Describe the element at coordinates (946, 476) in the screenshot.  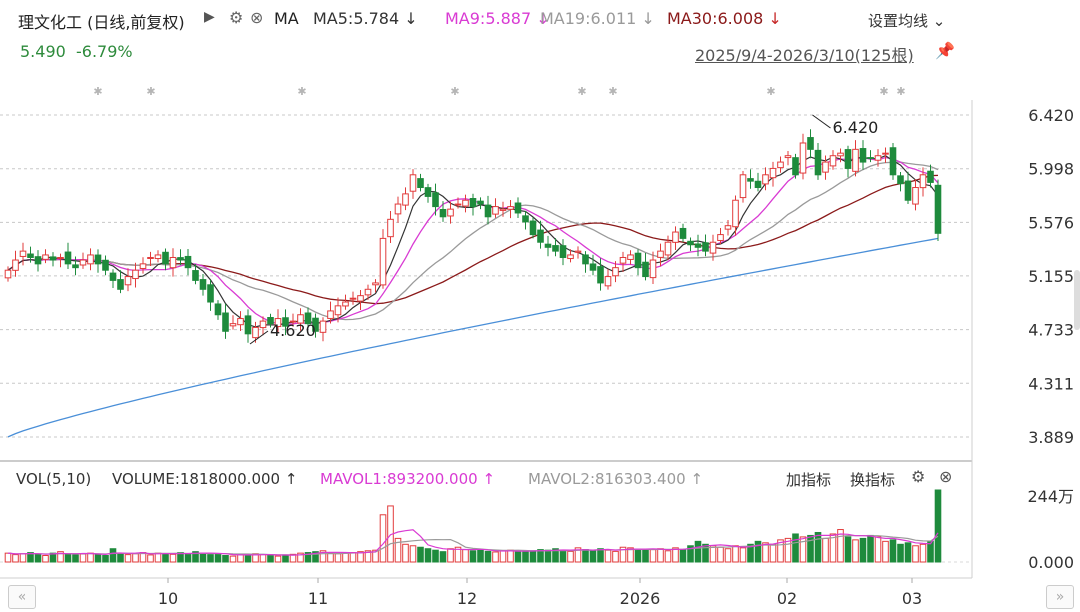
I see `close-circle-icon: ⊗` at that location.